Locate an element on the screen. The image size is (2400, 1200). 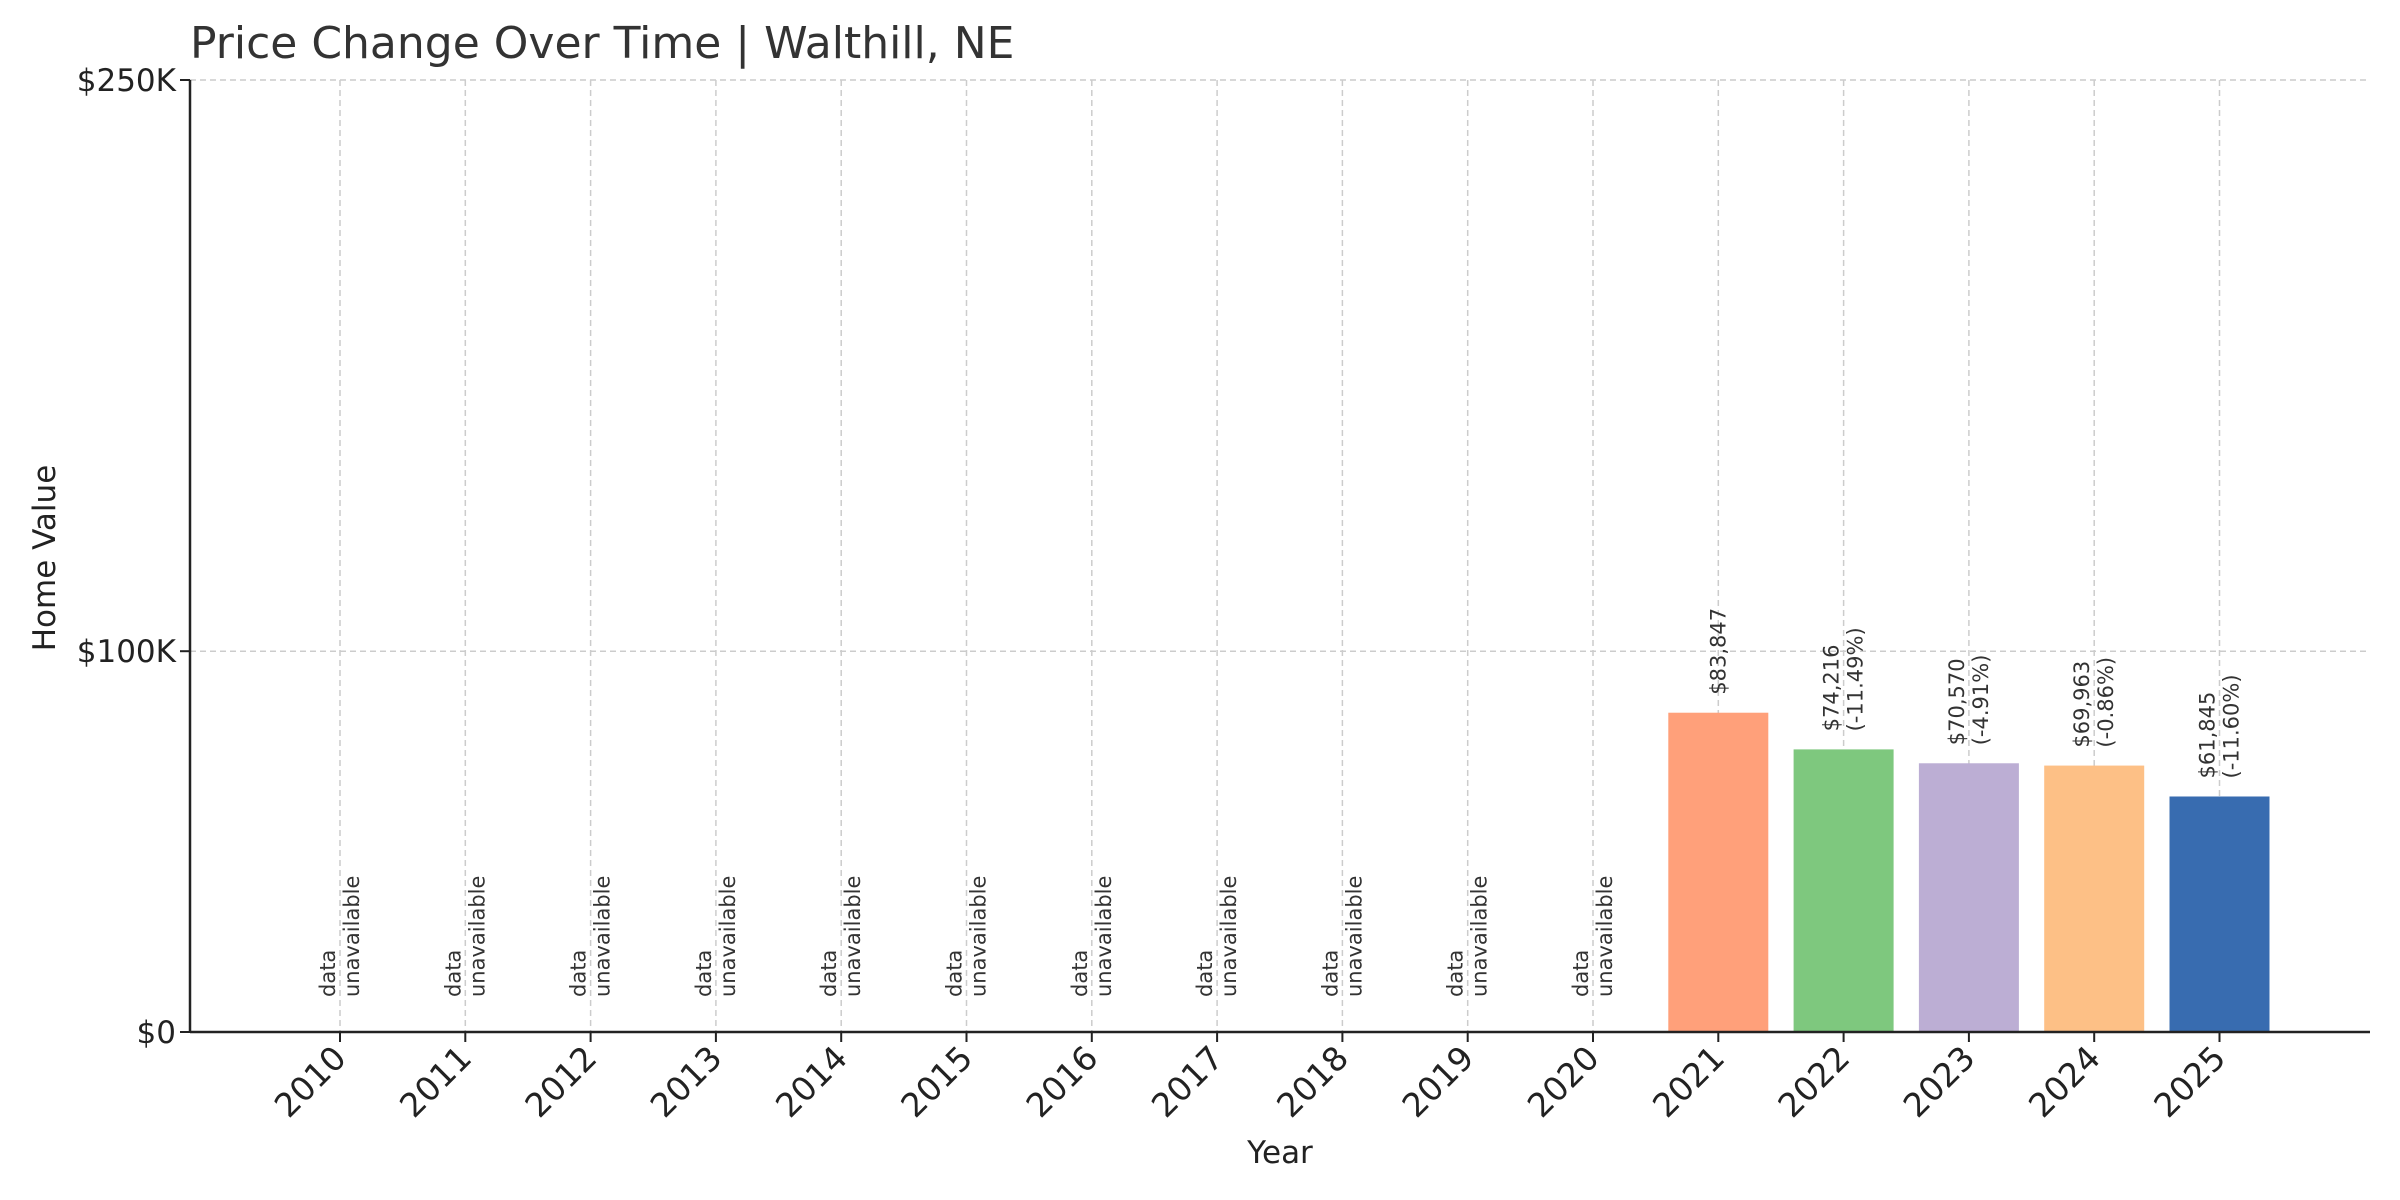
y-tick-label: $100K is located at coordinates (127, 652).